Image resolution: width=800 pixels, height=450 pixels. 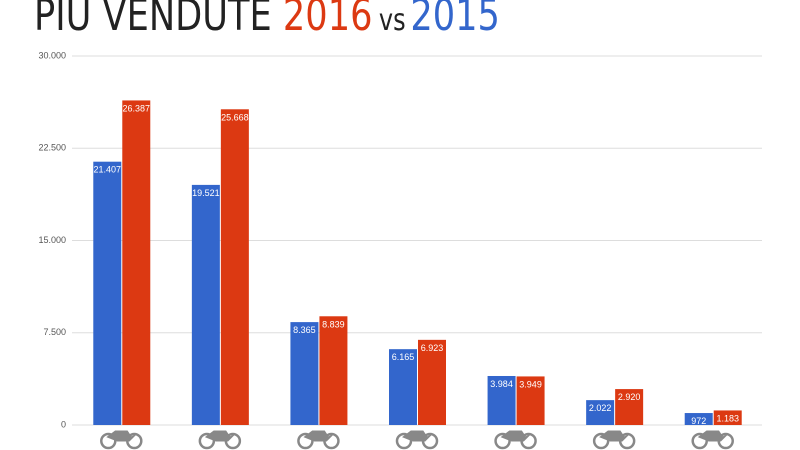 What do you see at coordinates (403, 357) in the screenshot?
I see `value-label: 6.165` at bounding box center [403, 357].